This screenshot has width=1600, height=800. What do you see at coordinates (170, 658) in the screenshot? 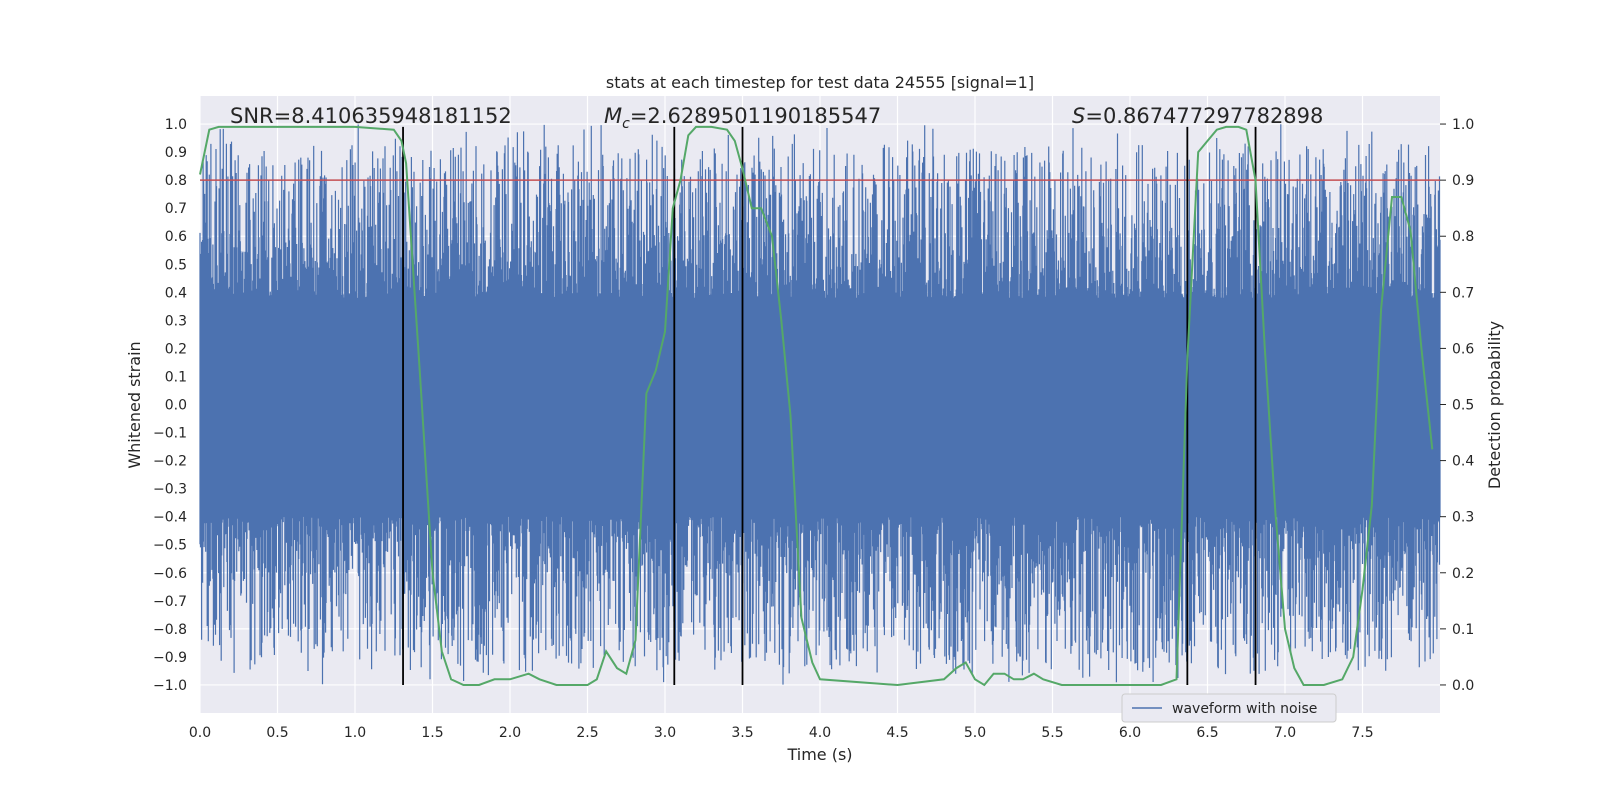
I see `y-tick-label: −0.9` at bounding box center [170, 658].